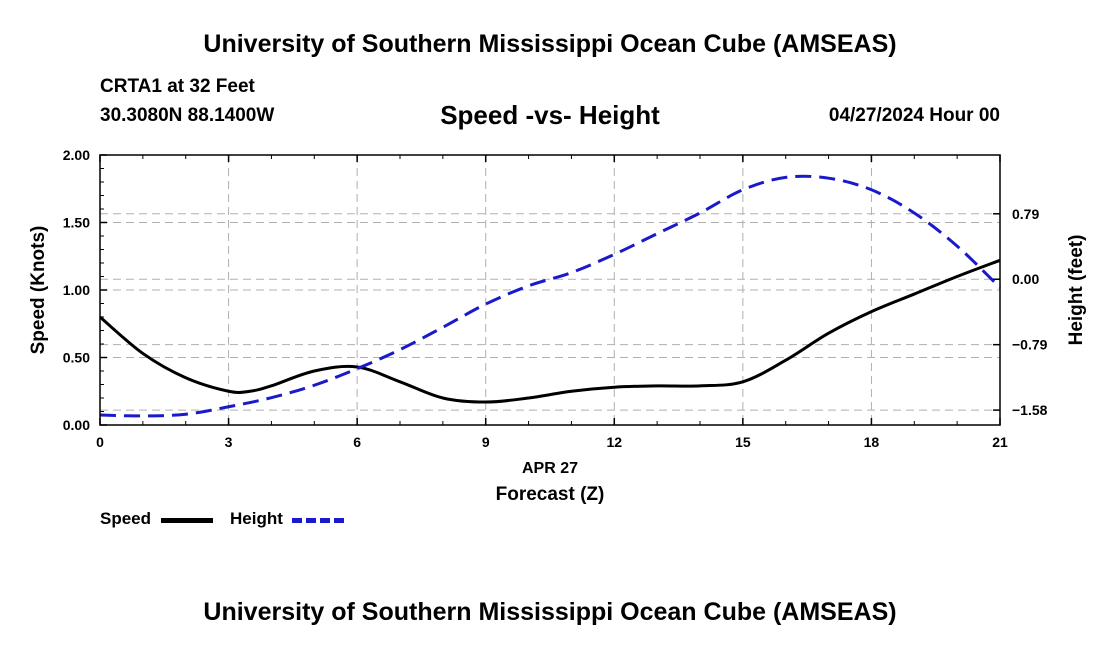  I want to click on x-tick-label: 21, so click(1000, 442).